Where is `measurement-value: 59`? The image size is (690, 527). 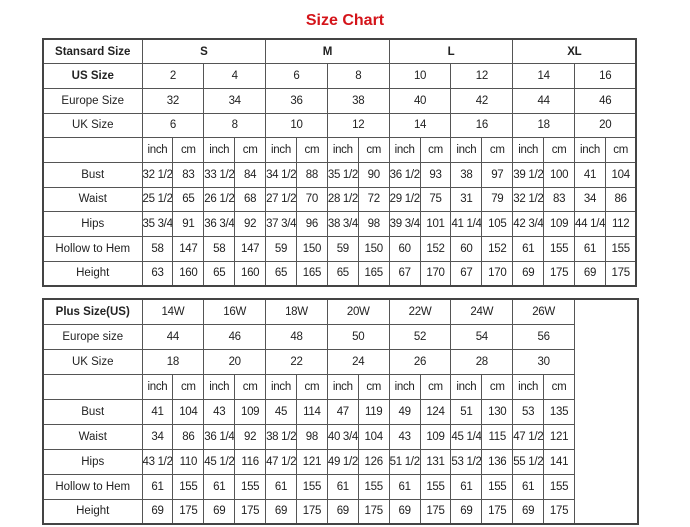 measurement-value: 59 is located at coordinates (342, 249).